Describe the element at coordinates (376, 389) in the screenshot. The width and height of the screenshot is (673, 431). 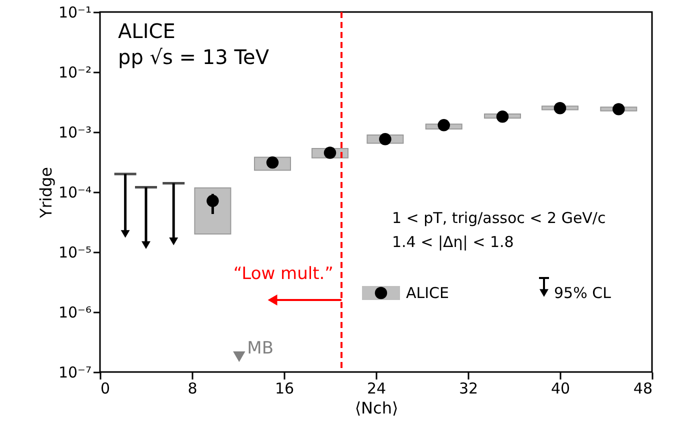
I see `x-tick-label: 24` at that location.